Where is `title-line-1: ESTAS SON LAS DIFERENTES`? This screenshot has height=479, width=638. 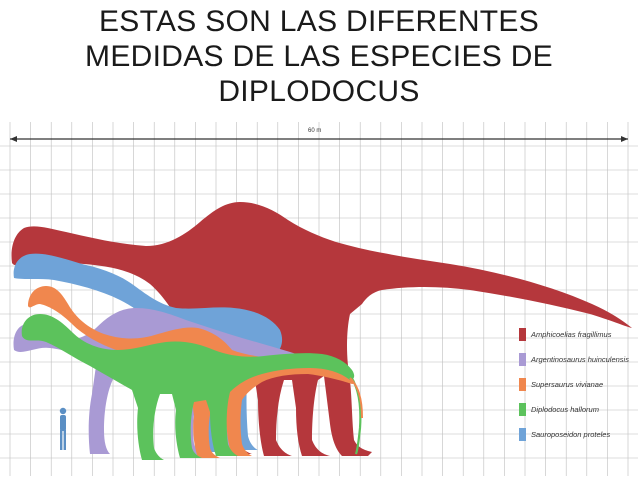 title-line-1: ESTAS SON LAS DIFERENTES is located at coordinates (319, 21).